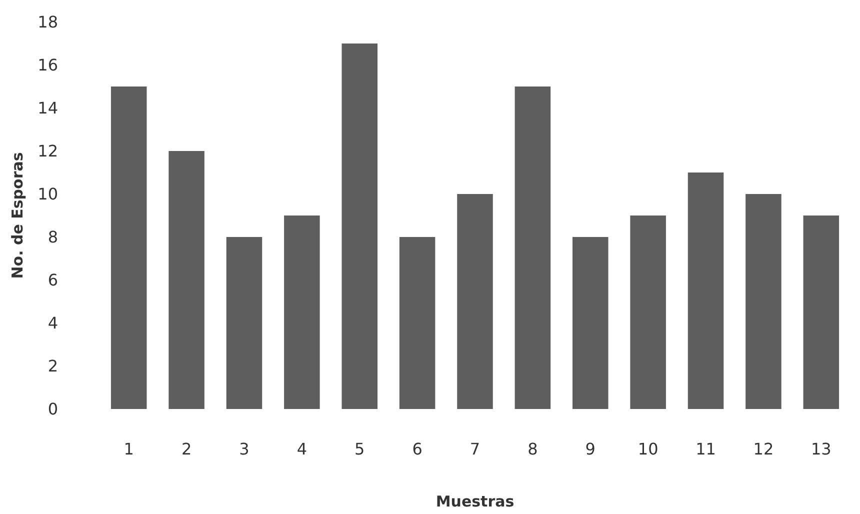 This screenshot has height=514, width=860. I want to click on x-tick-label: 6, so click(417, 449).